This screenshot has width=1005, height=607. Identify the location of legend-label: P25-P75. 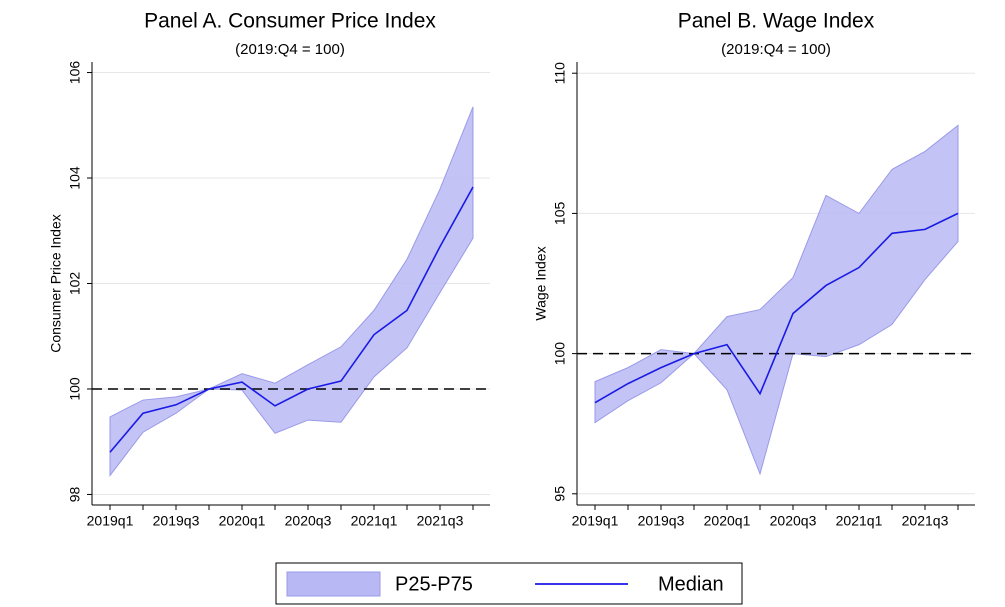
(434, 584).